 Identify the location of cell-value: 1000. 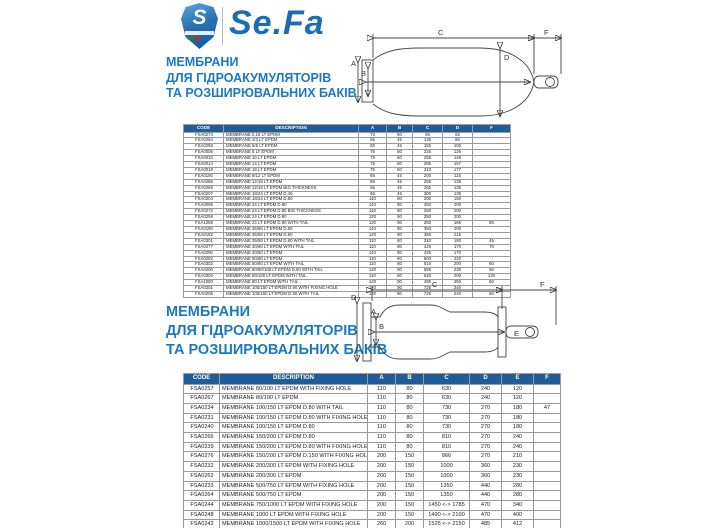
(446, 466).